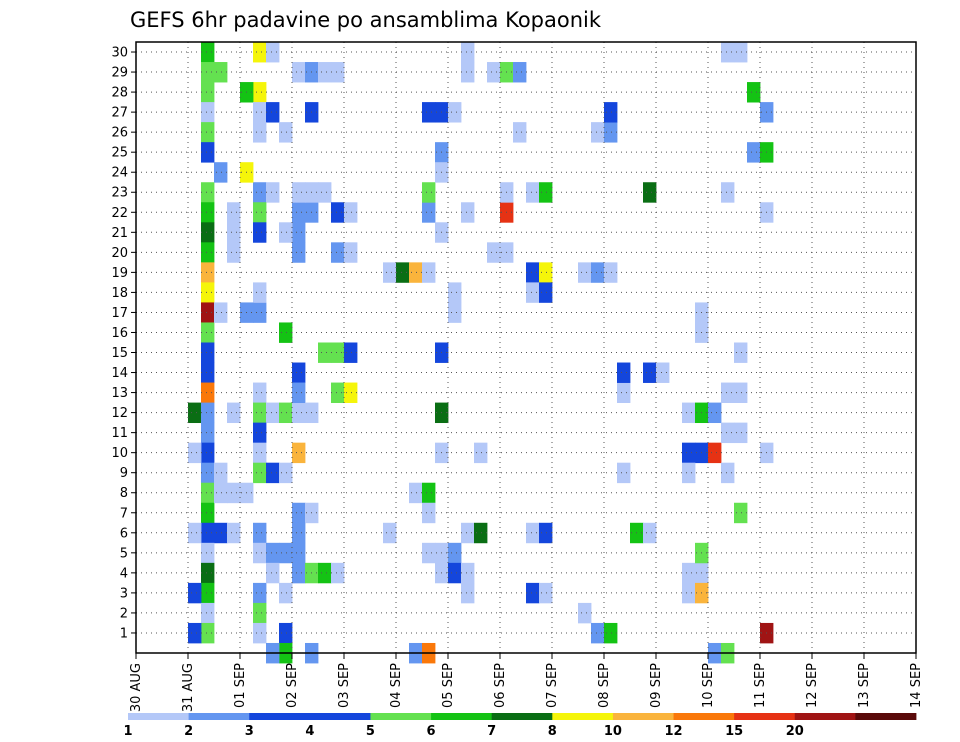  I want to click on y-tick-label: 27, so click(119, 113).